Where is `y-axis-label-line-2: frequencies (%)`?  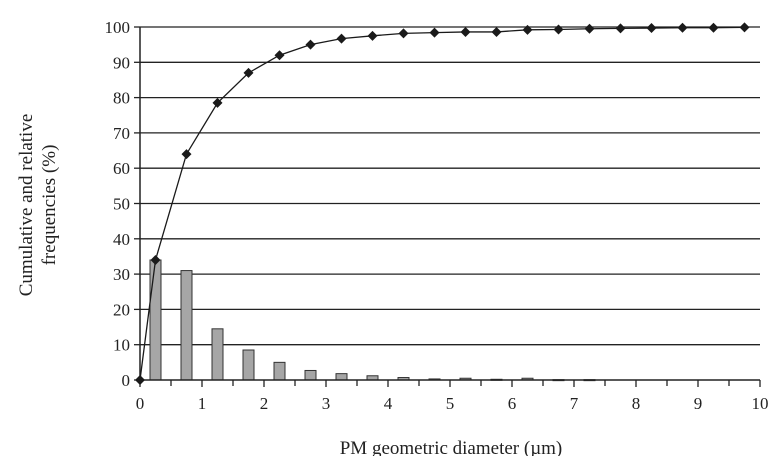 y-axis-label-line-2: frequencies (%) is located at coordinates (49, 205).